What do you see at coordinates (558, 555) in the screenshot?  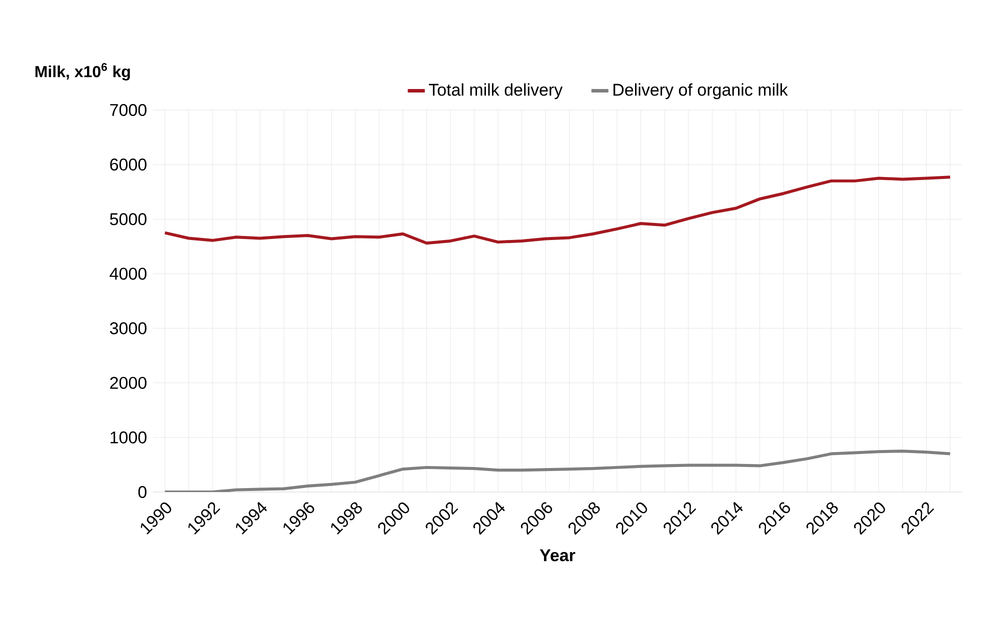 I see `x-axis-title: Year` at bounding box center [558, 555].